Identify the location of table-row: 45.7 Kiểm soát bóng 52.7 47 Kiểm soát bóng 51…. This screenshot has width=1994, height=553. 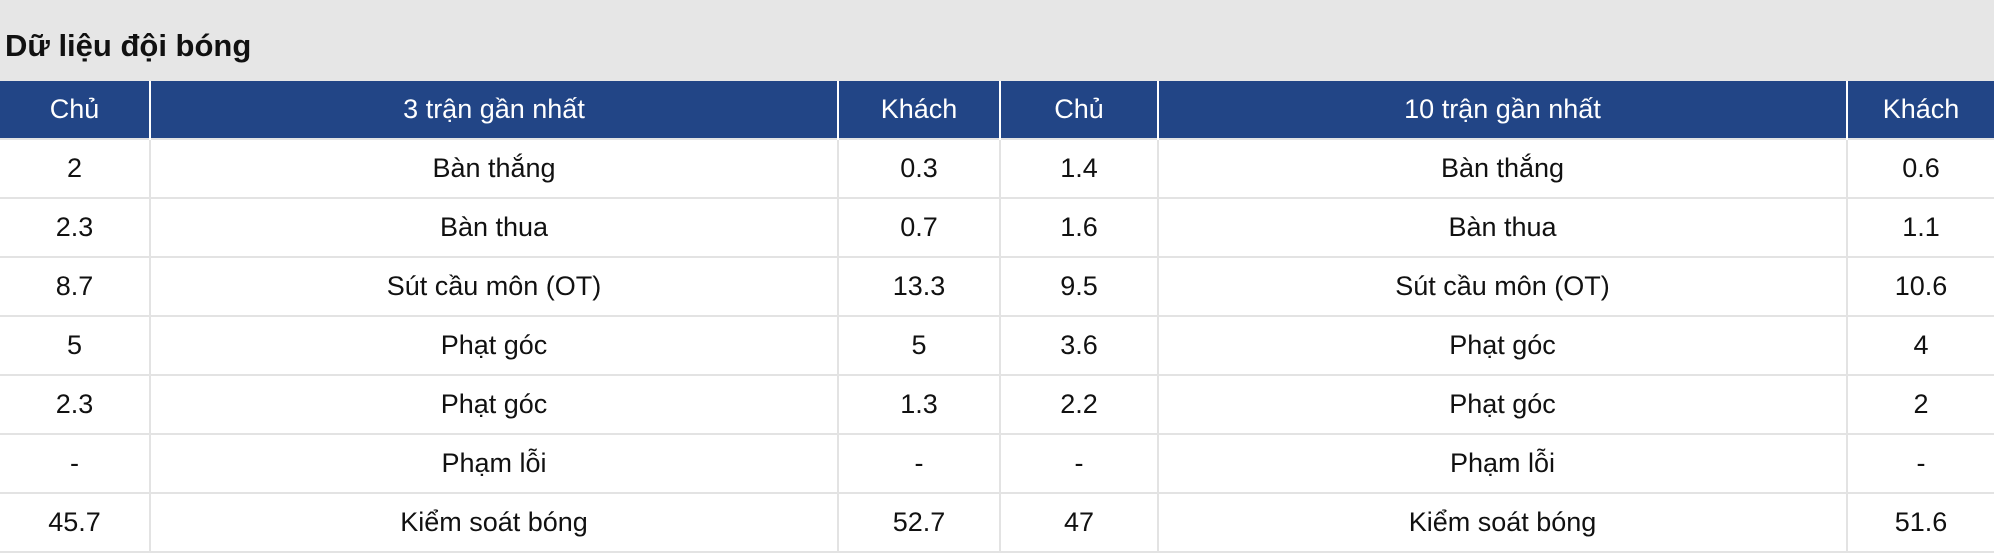
(997, 522).